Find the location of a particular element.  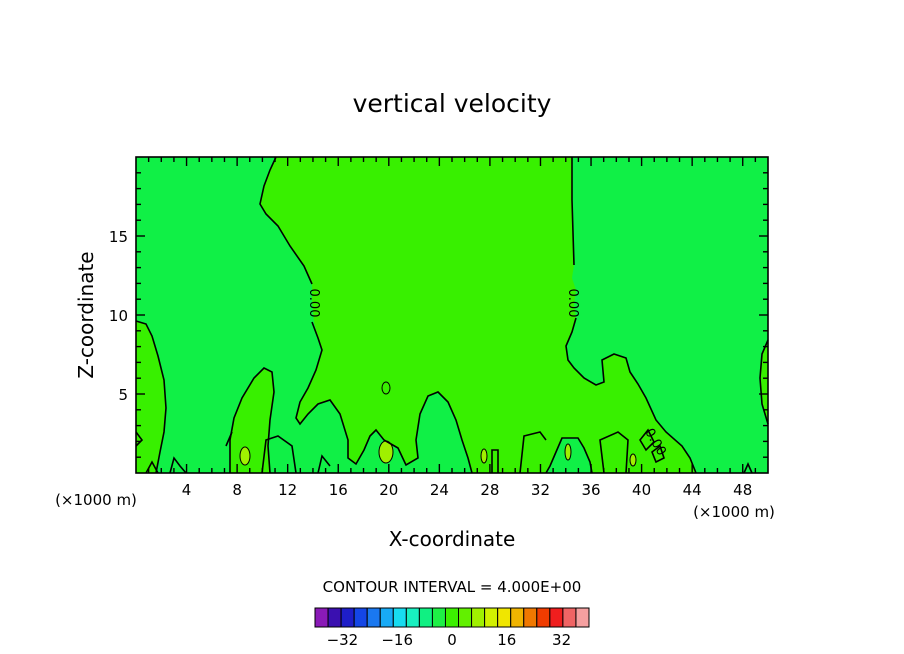

x-axis-unit-right: (×1000 m) is located at coordinates (734, 512).